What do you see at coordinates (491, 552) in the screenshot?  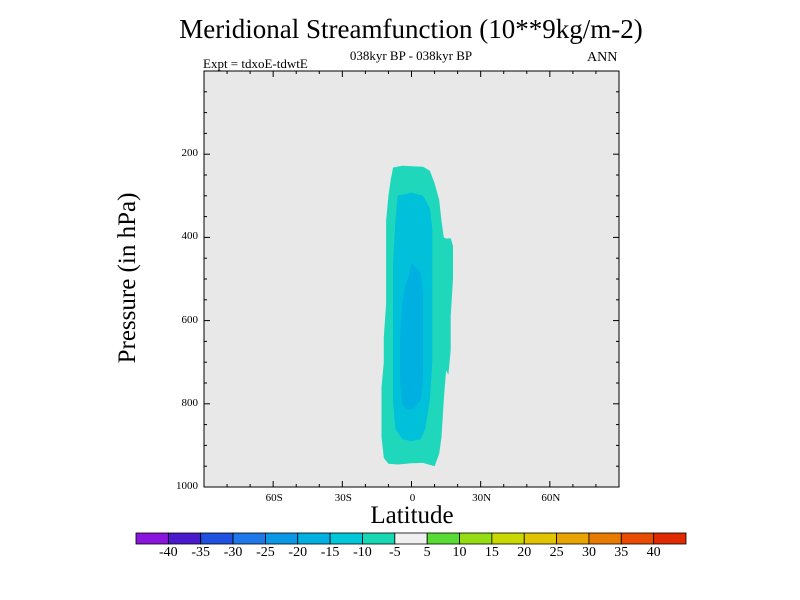 I see `colorbar-tick-label: 15` at bounding box center [491, 552].